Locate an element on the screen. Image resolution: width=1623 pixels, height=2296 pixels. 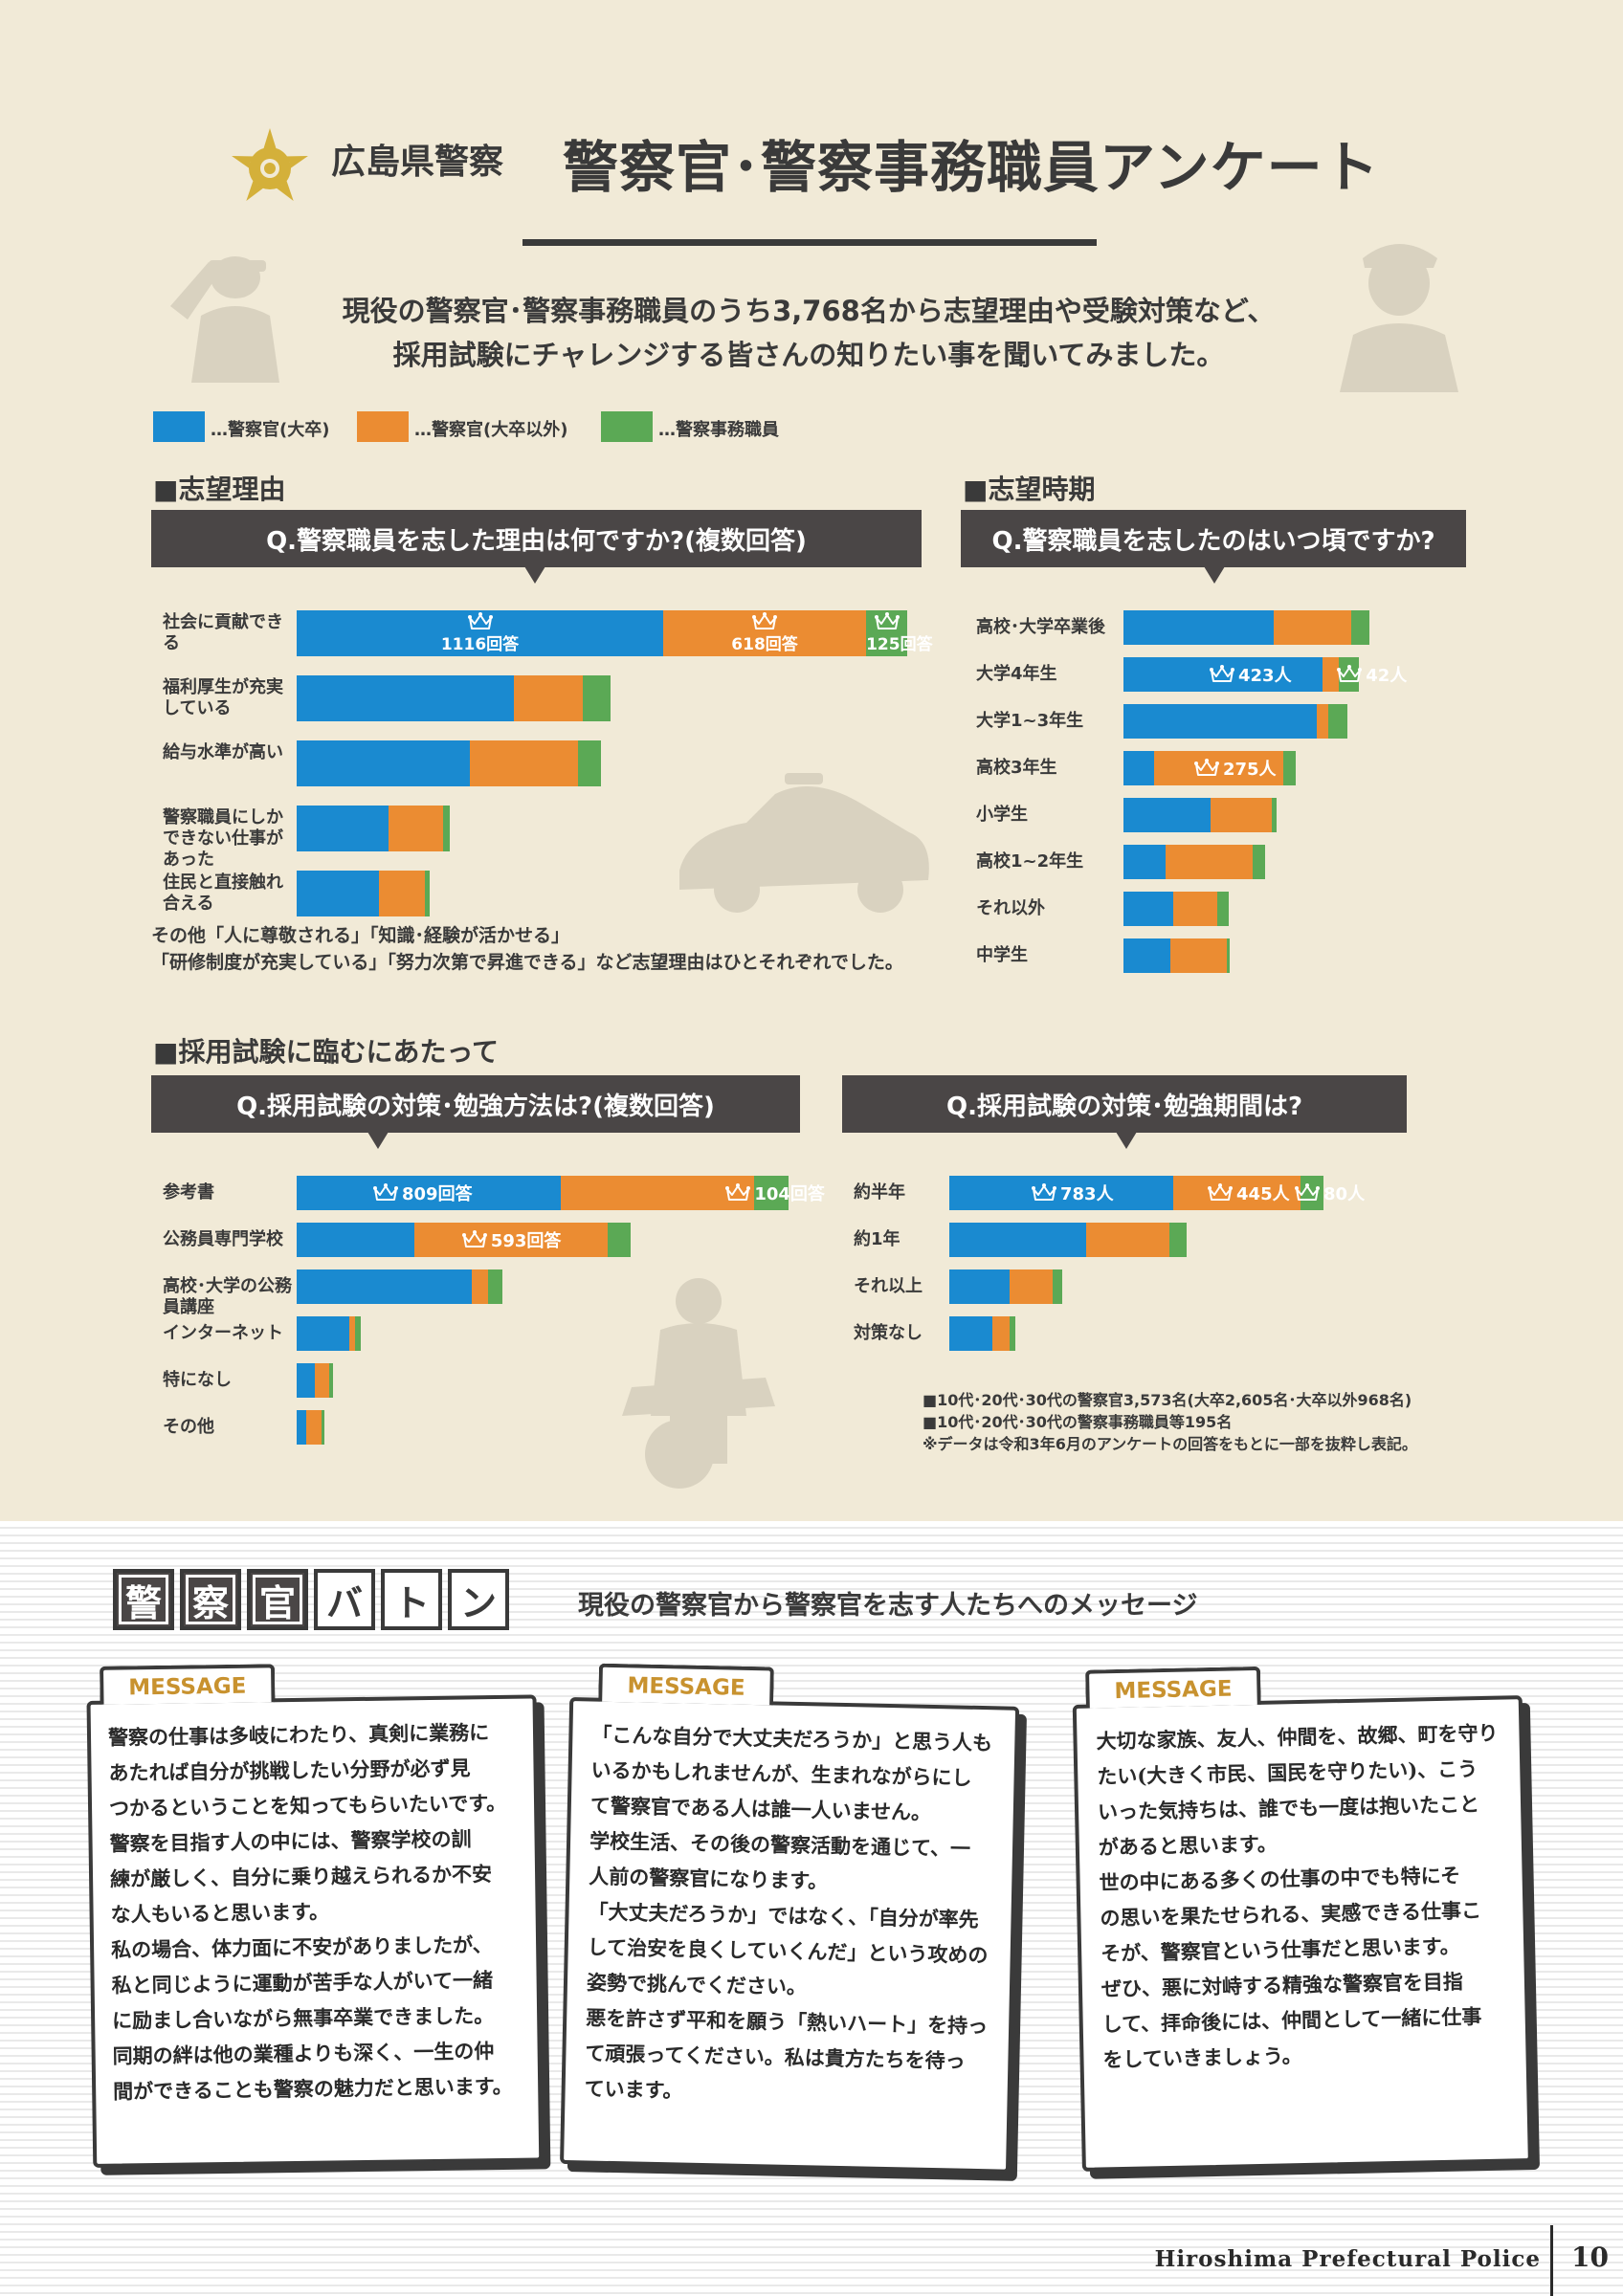
bar-segment-non-graduate: 618回答 is located at coordinates (765, 633).